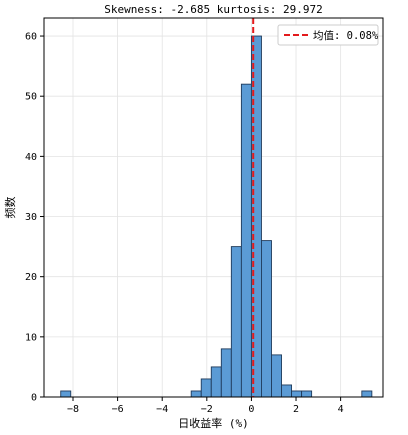 This screenshot has width=408, height=435. I want to click on y-axis-ticks: 0 10 20 30 40 50 60, so click(34, 218).